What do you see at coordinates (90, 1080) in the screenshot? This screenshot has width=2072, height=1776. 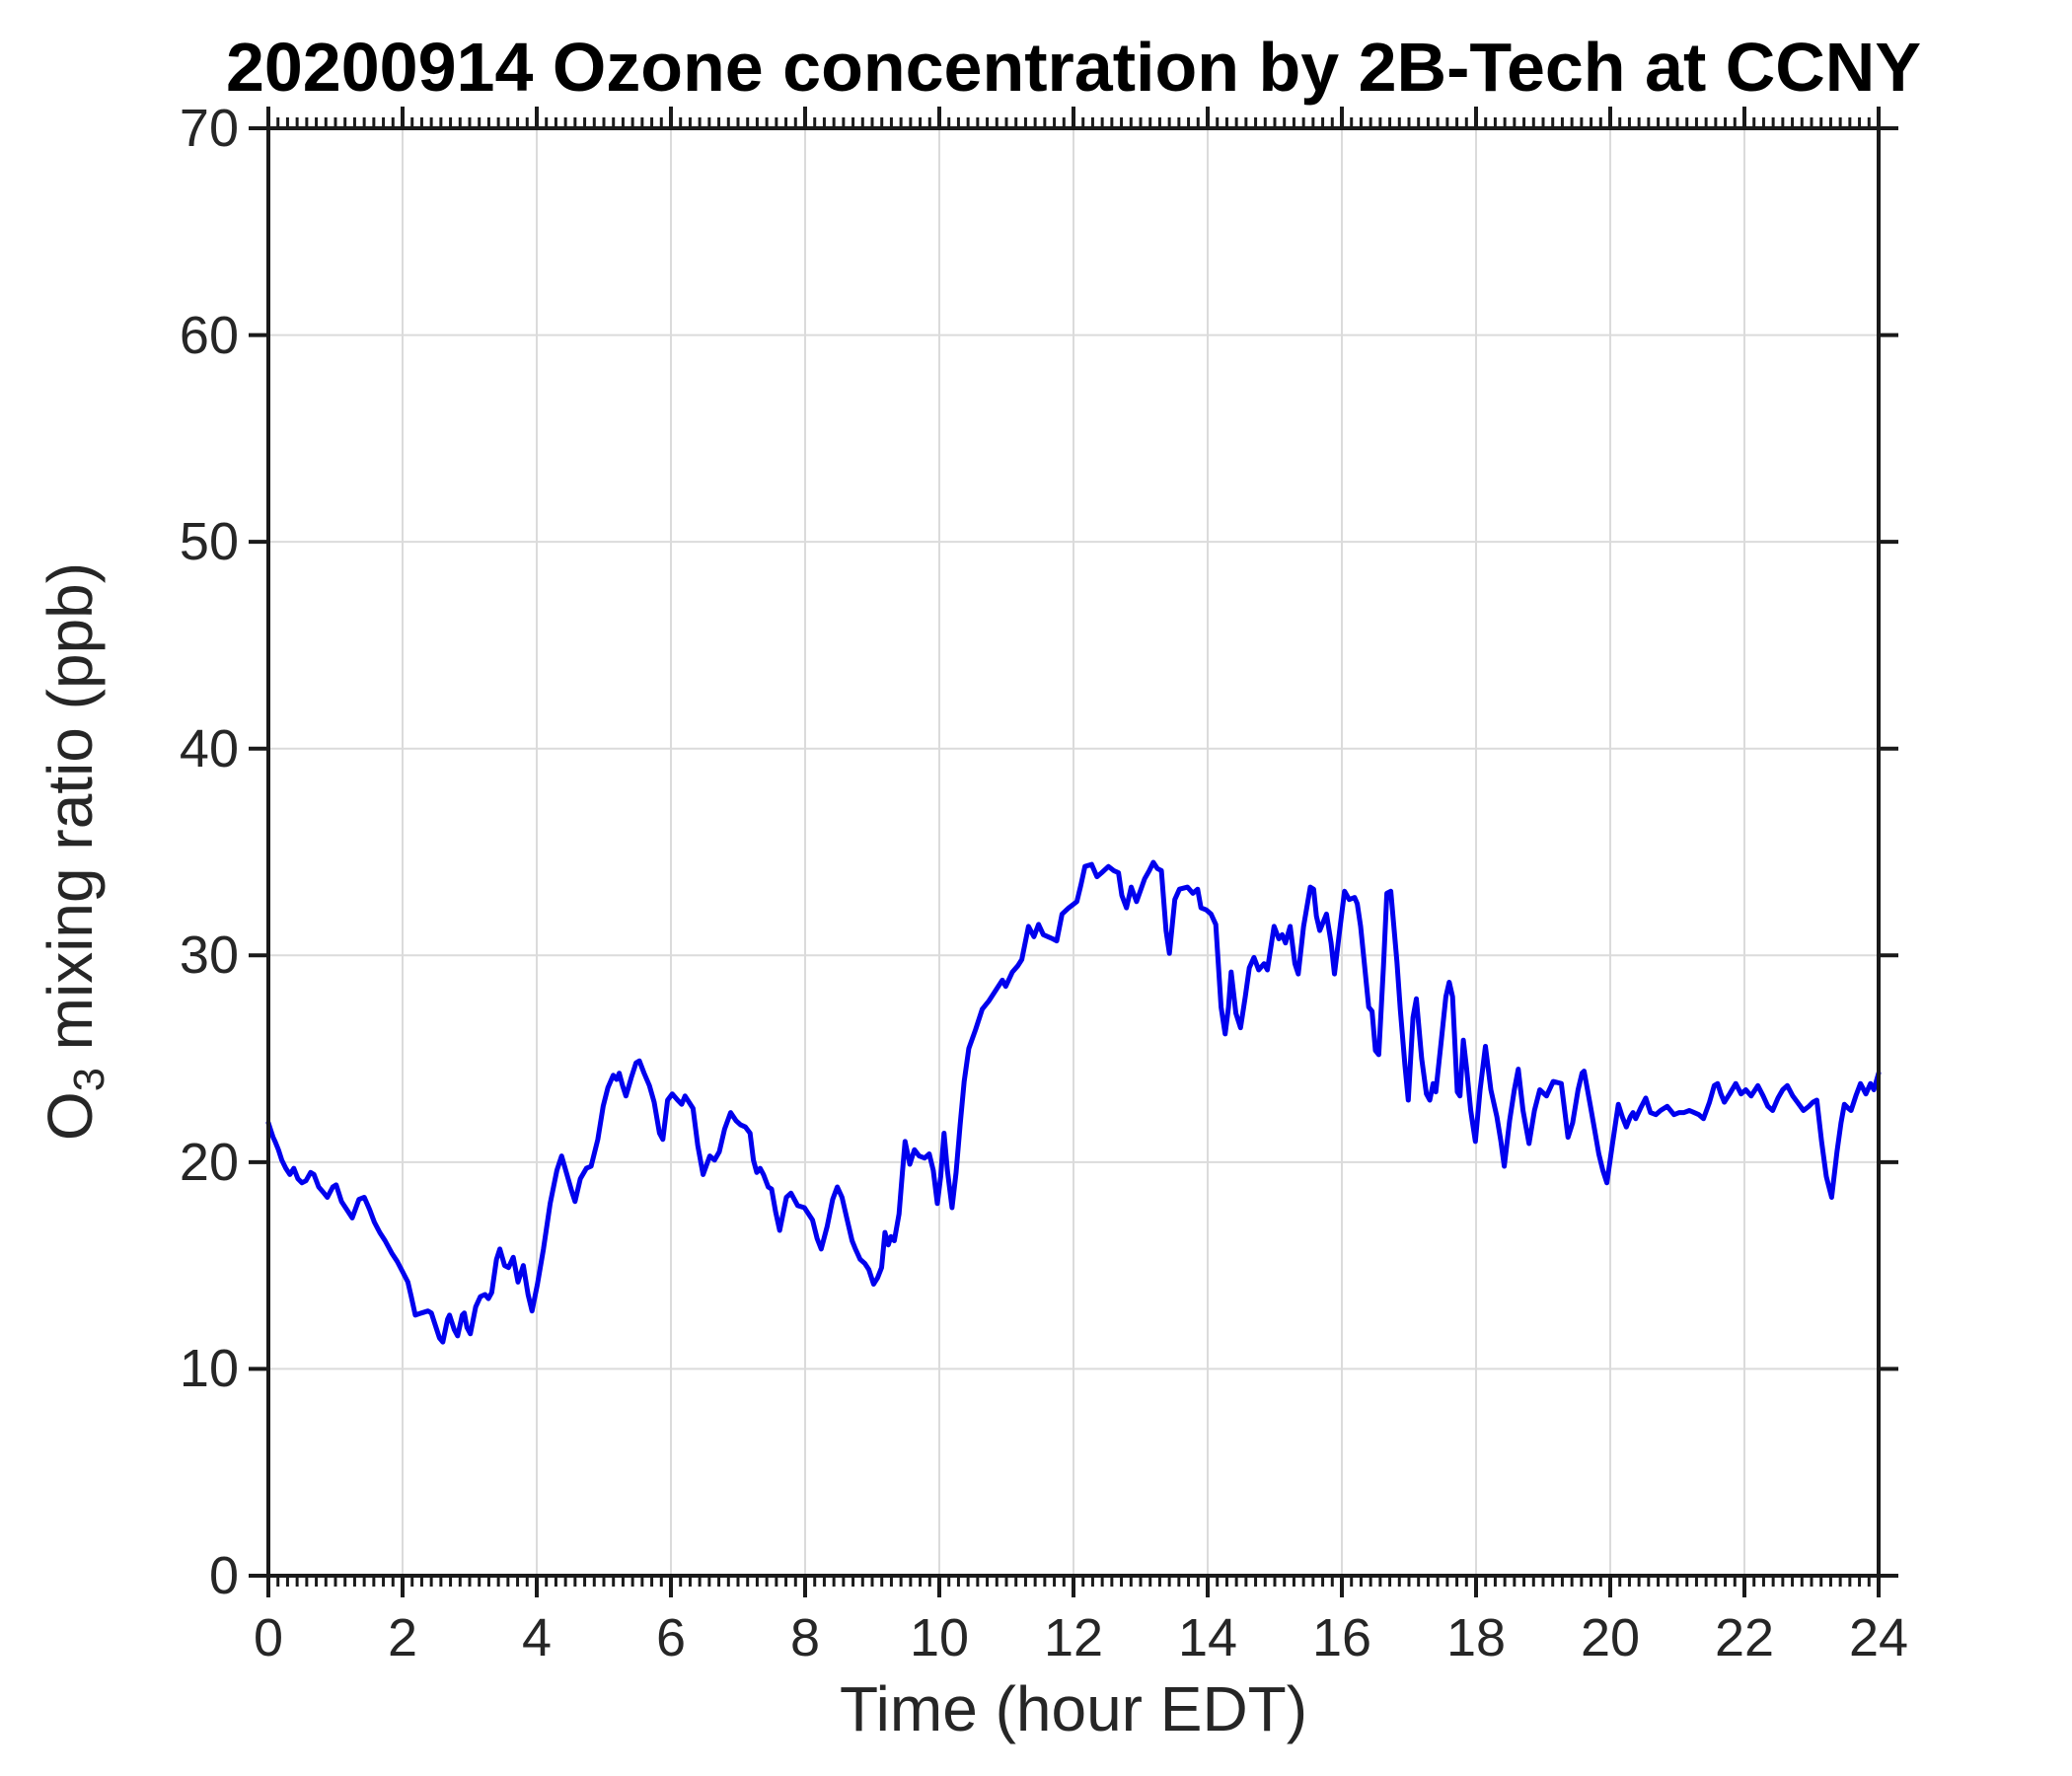 I see `y-axis-label-subscript: 3` at bounding box center [90, 1080].